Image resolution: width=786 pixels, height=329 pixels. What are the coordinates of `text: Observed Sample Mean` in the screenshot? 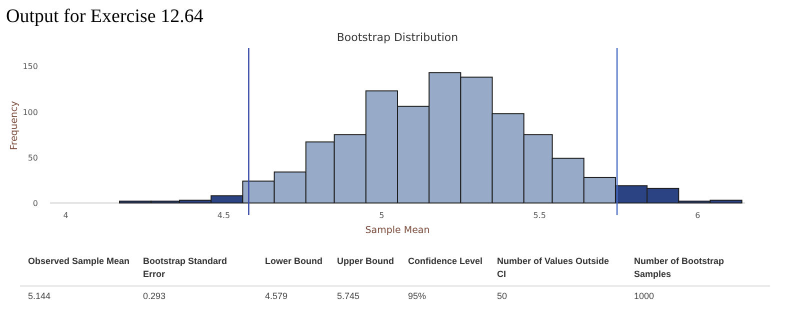 It's located at (79, 261).